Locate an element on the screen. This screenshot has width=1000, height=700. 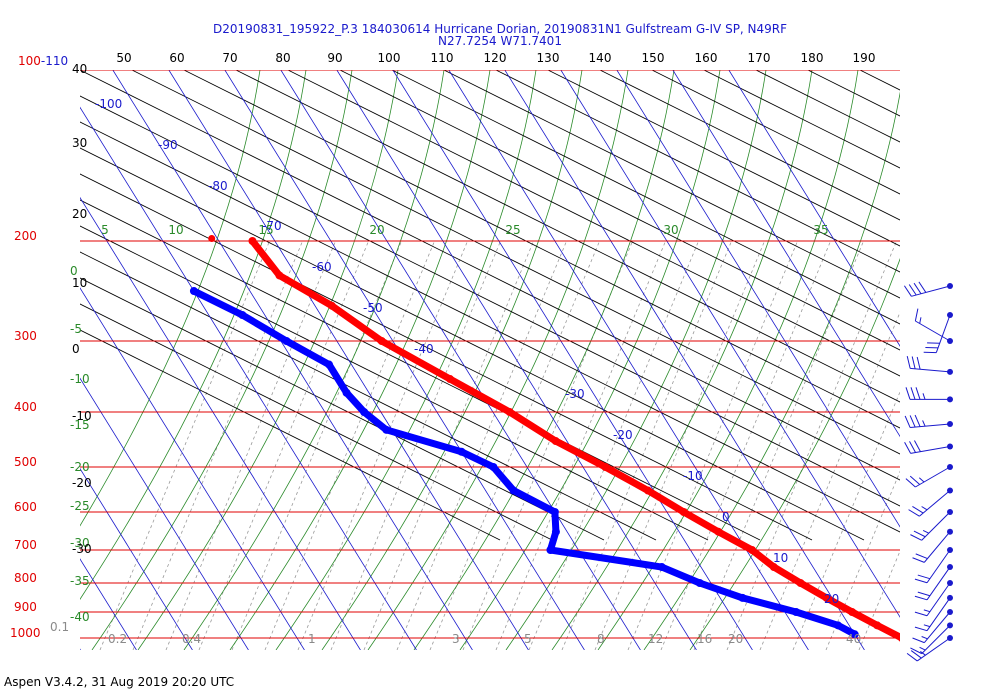
pressure-label: 600 is located at coordinates (25, 507).